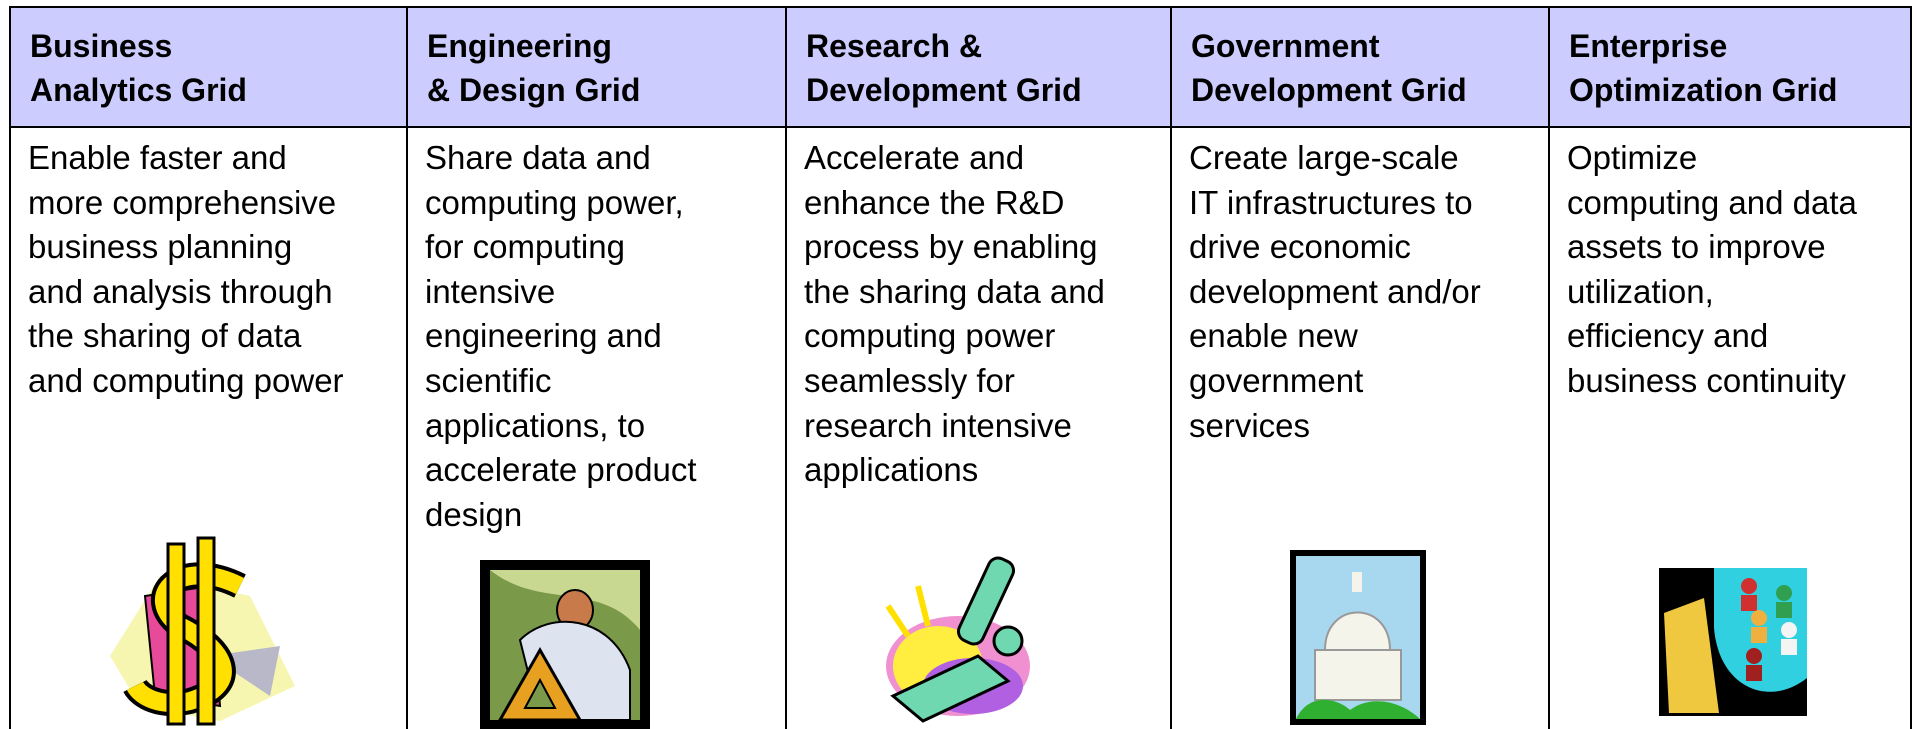 The image size is (1917, 729). What do you see at coordinates (160, 247) in the screenshot?
I see `description-line: business planning` at bounding box center [160, 247].